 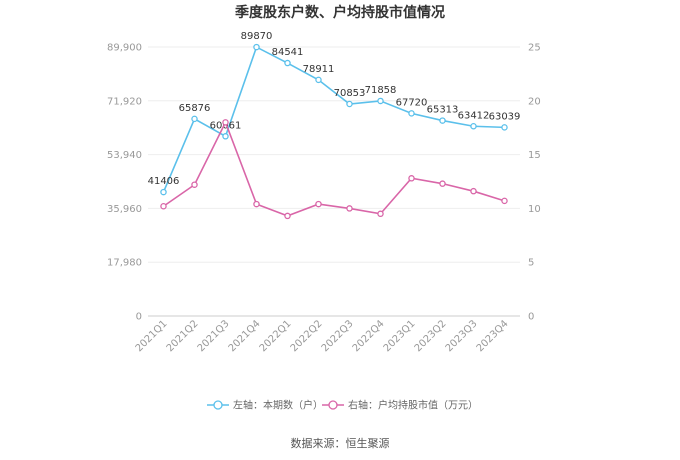 What do you see at coordinates (139, 317) in the screenshot?
I see `left-tick-label: 0` at bounding box center [139, 317].